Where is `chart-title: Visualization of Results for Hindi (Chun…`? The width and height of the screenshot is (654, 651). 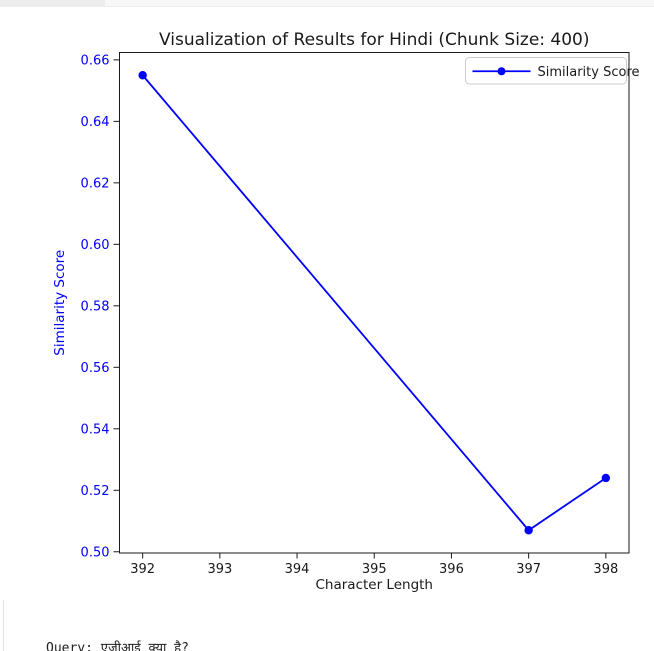 chart-title: Visualization of Results for Hindi (Chun… is located at coordinates (374, 40).